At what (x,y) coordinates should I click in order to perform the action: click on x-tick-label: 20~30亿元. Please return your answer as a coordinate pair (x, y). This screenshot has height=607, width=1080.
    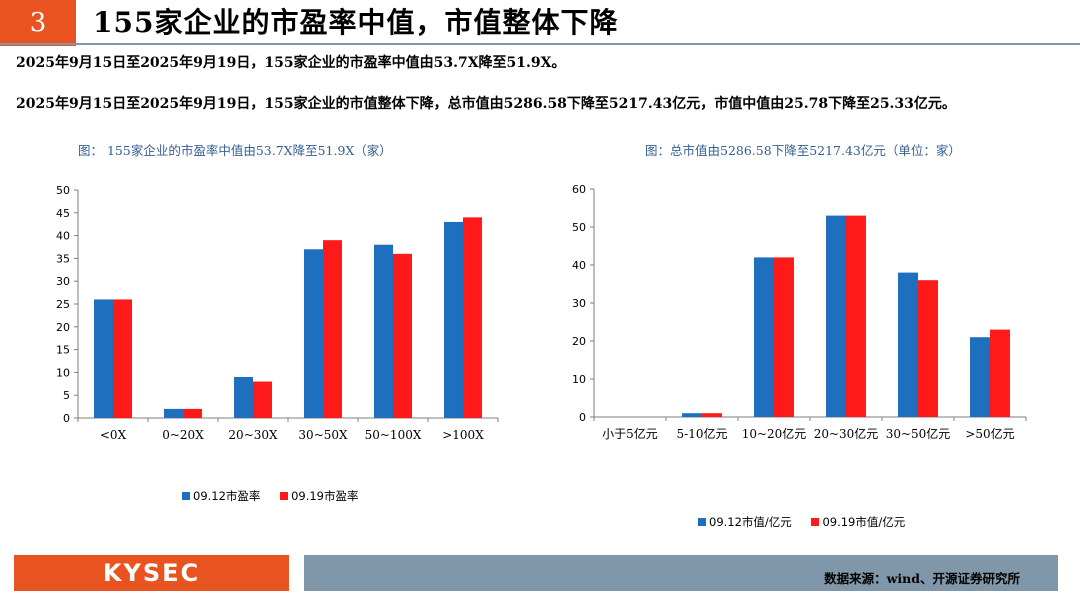
    Looking at the image, I should click on (846, 433).